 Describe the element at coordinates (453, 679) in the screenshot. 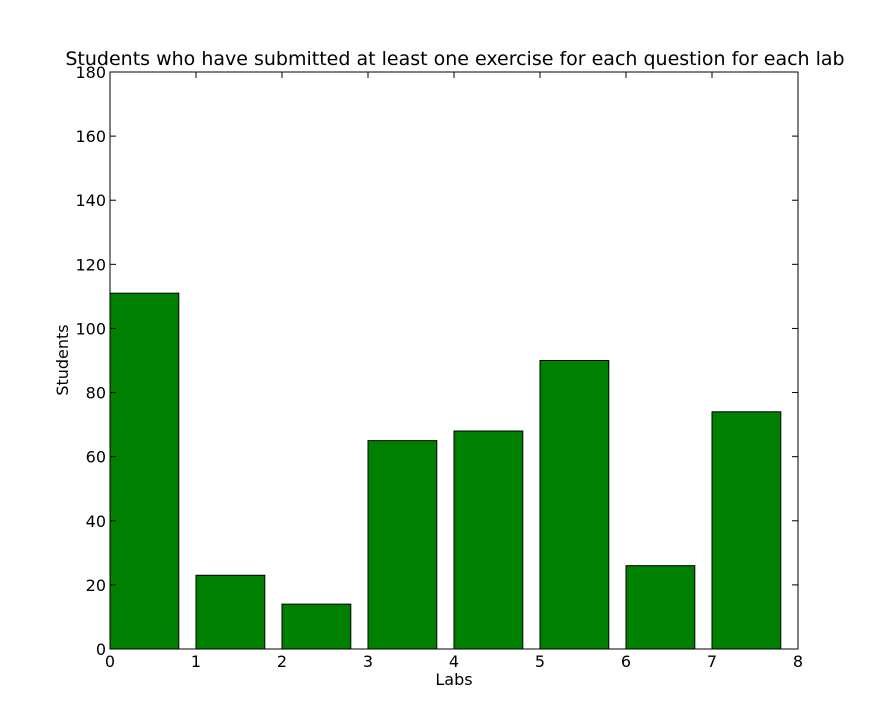

I see `x-axis-label: Labs` at that location.